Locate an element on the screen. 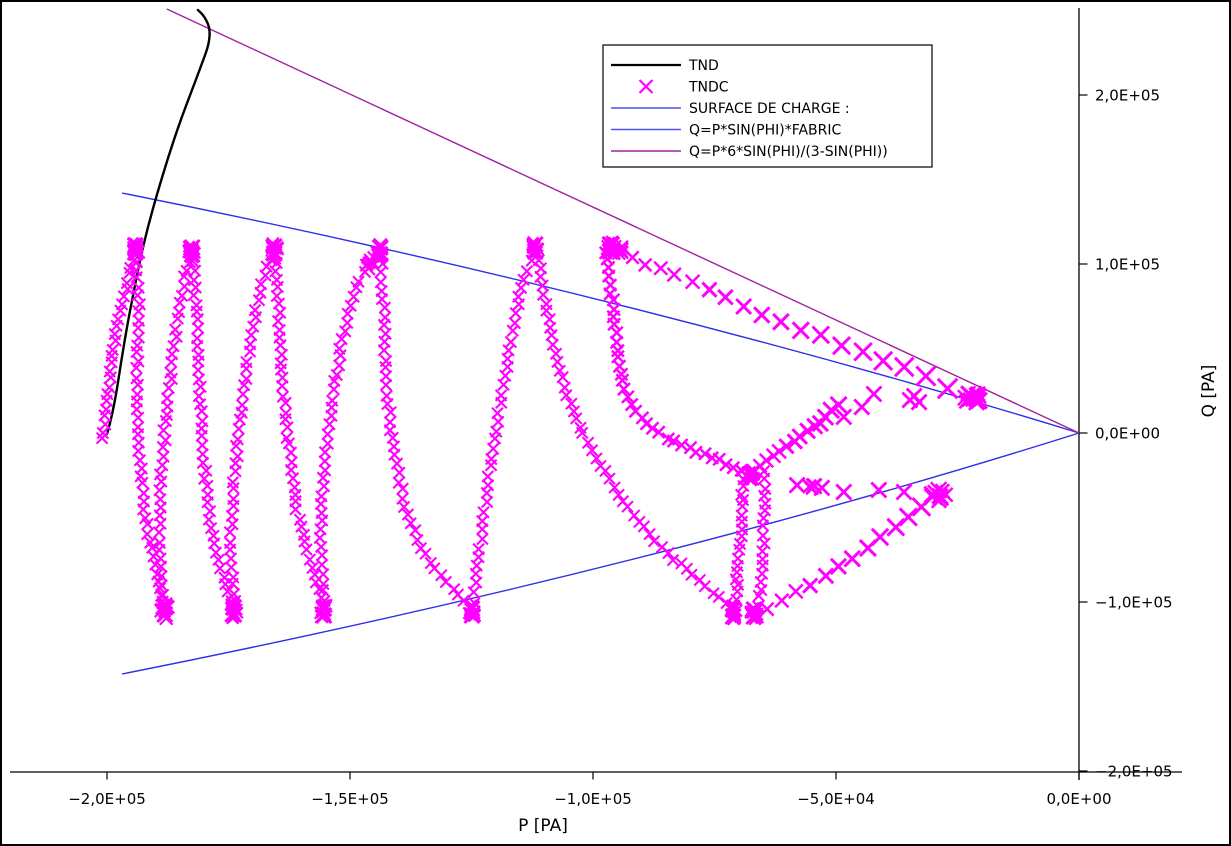 This screenshot has width=1231, height=846. y-tick-label: 1,0E+05 is located at coordinates (1127, 265).